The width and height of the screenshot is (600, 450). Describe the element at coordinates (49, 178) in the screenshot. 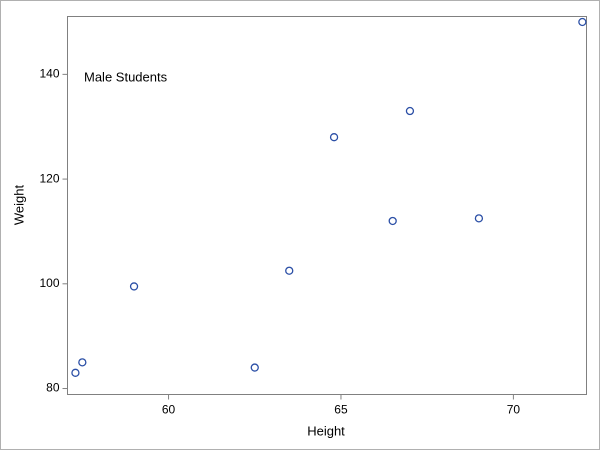

I see `y-tick-label: 120` at that location.